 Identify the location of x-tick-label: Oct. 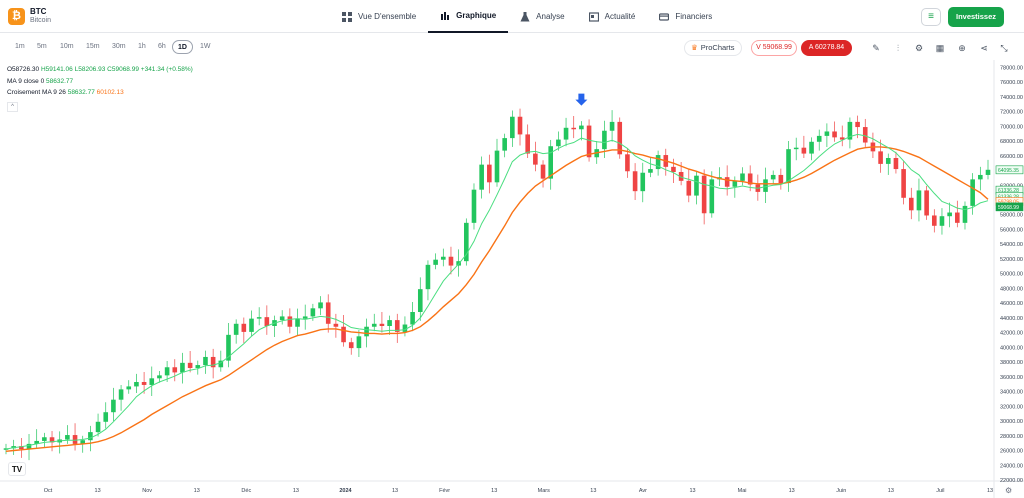
(48, 491).